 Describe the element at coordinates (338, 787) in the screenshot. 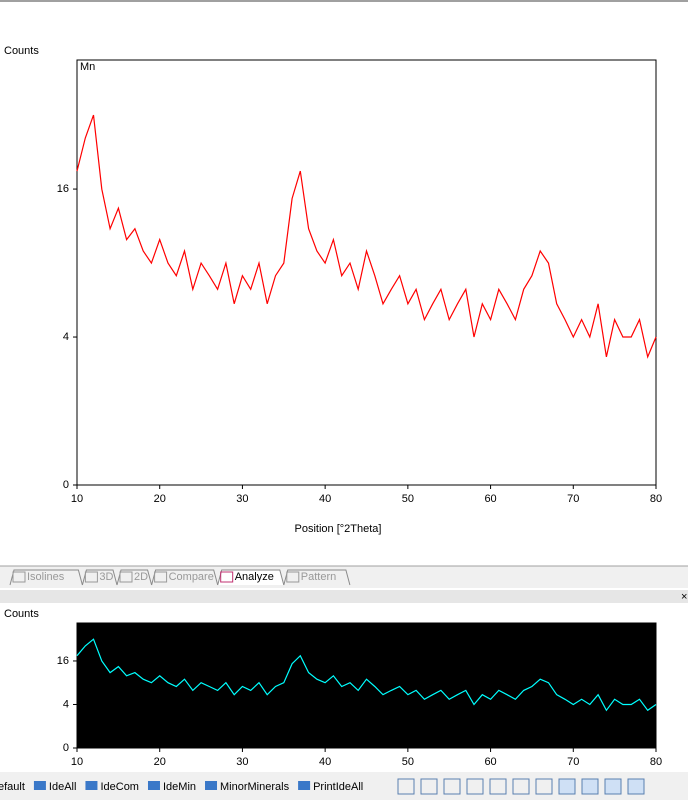

I see `toolbar-button: PrintIdeAll` at that location.